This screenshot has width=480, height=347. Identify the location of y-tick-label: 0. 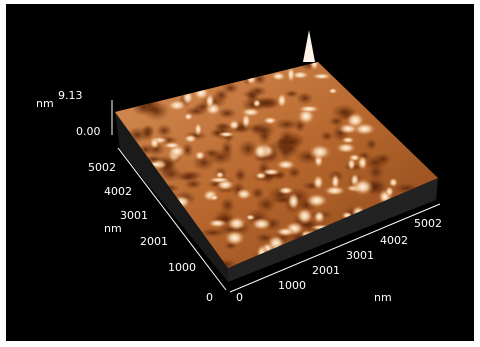
(209, 297).